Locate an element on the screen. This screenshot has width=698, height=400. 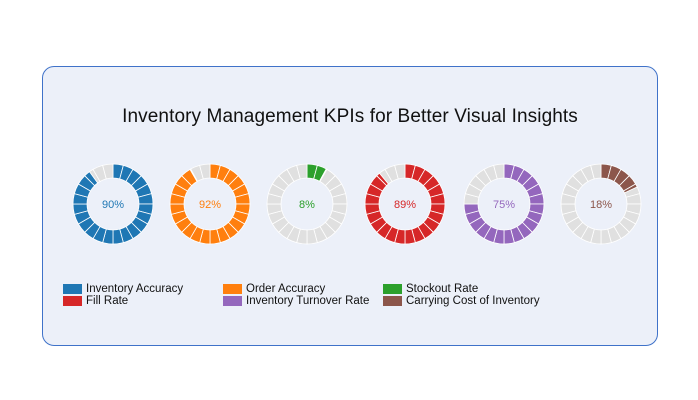
donut-value-label: 75% is located at coordinates (504, 205).